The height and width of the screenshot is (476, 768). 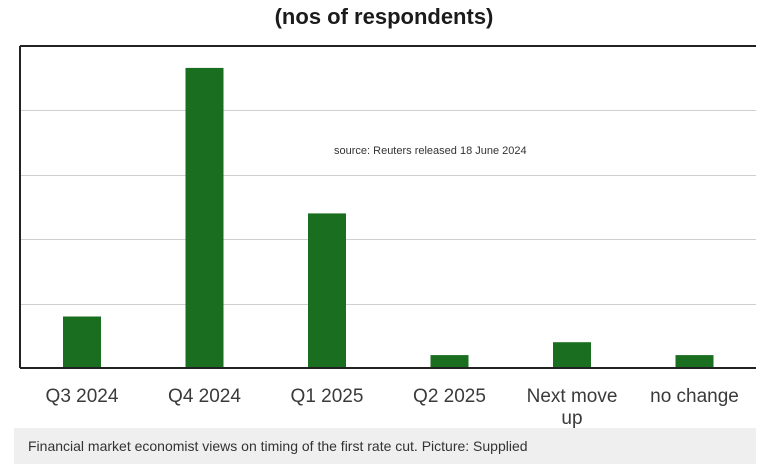 What do you see at coordinates (694, 361) in the screenshot?
I see `bar-no-change` at bounding box center [694, 361].